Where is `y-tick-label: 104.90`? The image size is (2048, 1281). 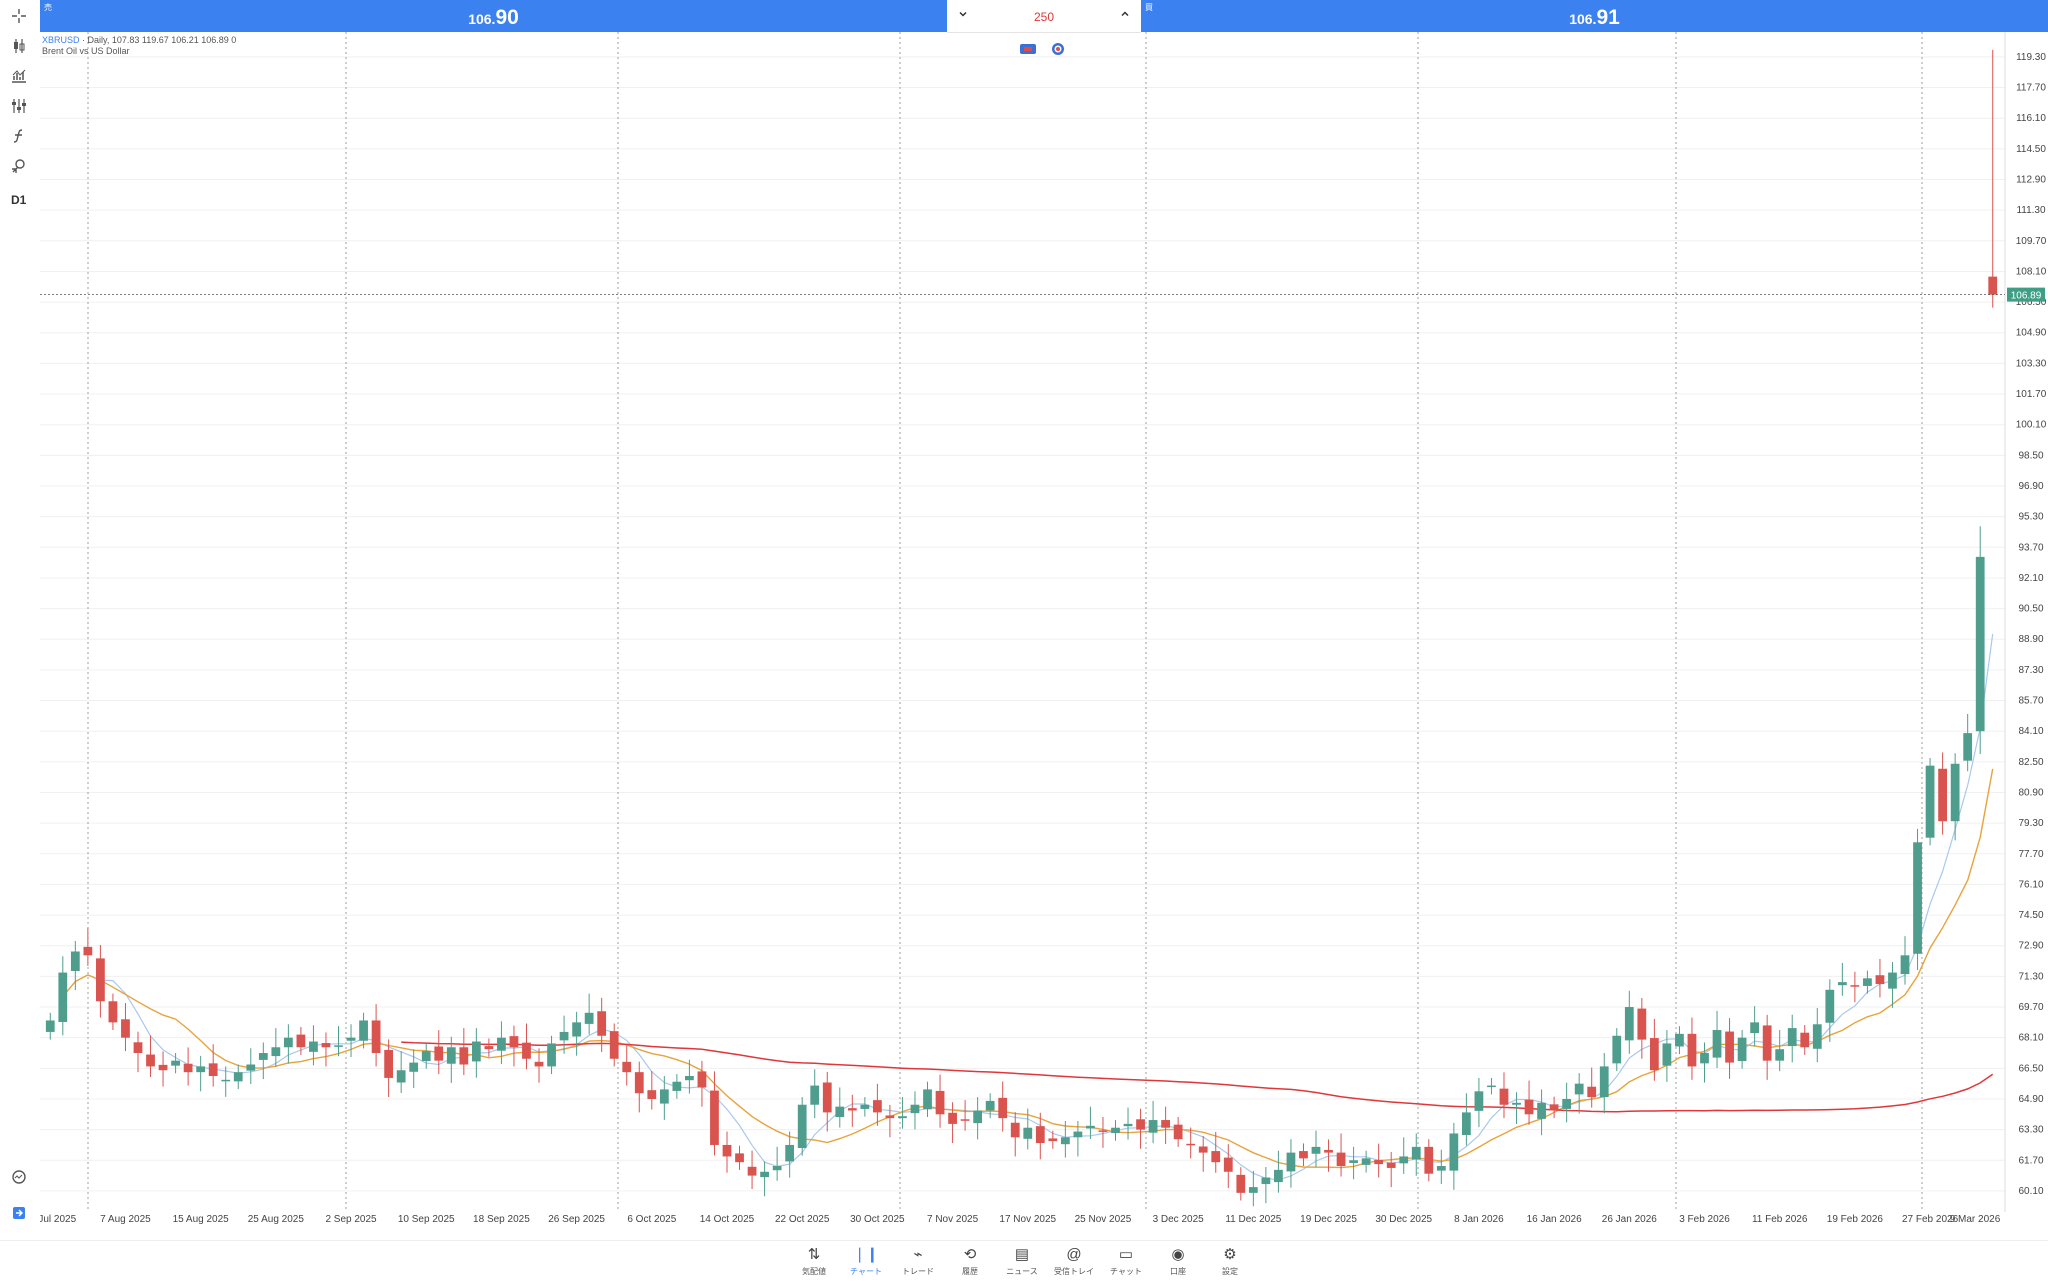
y-tick-label: 104.90 is located at coordinates (2031, 333).